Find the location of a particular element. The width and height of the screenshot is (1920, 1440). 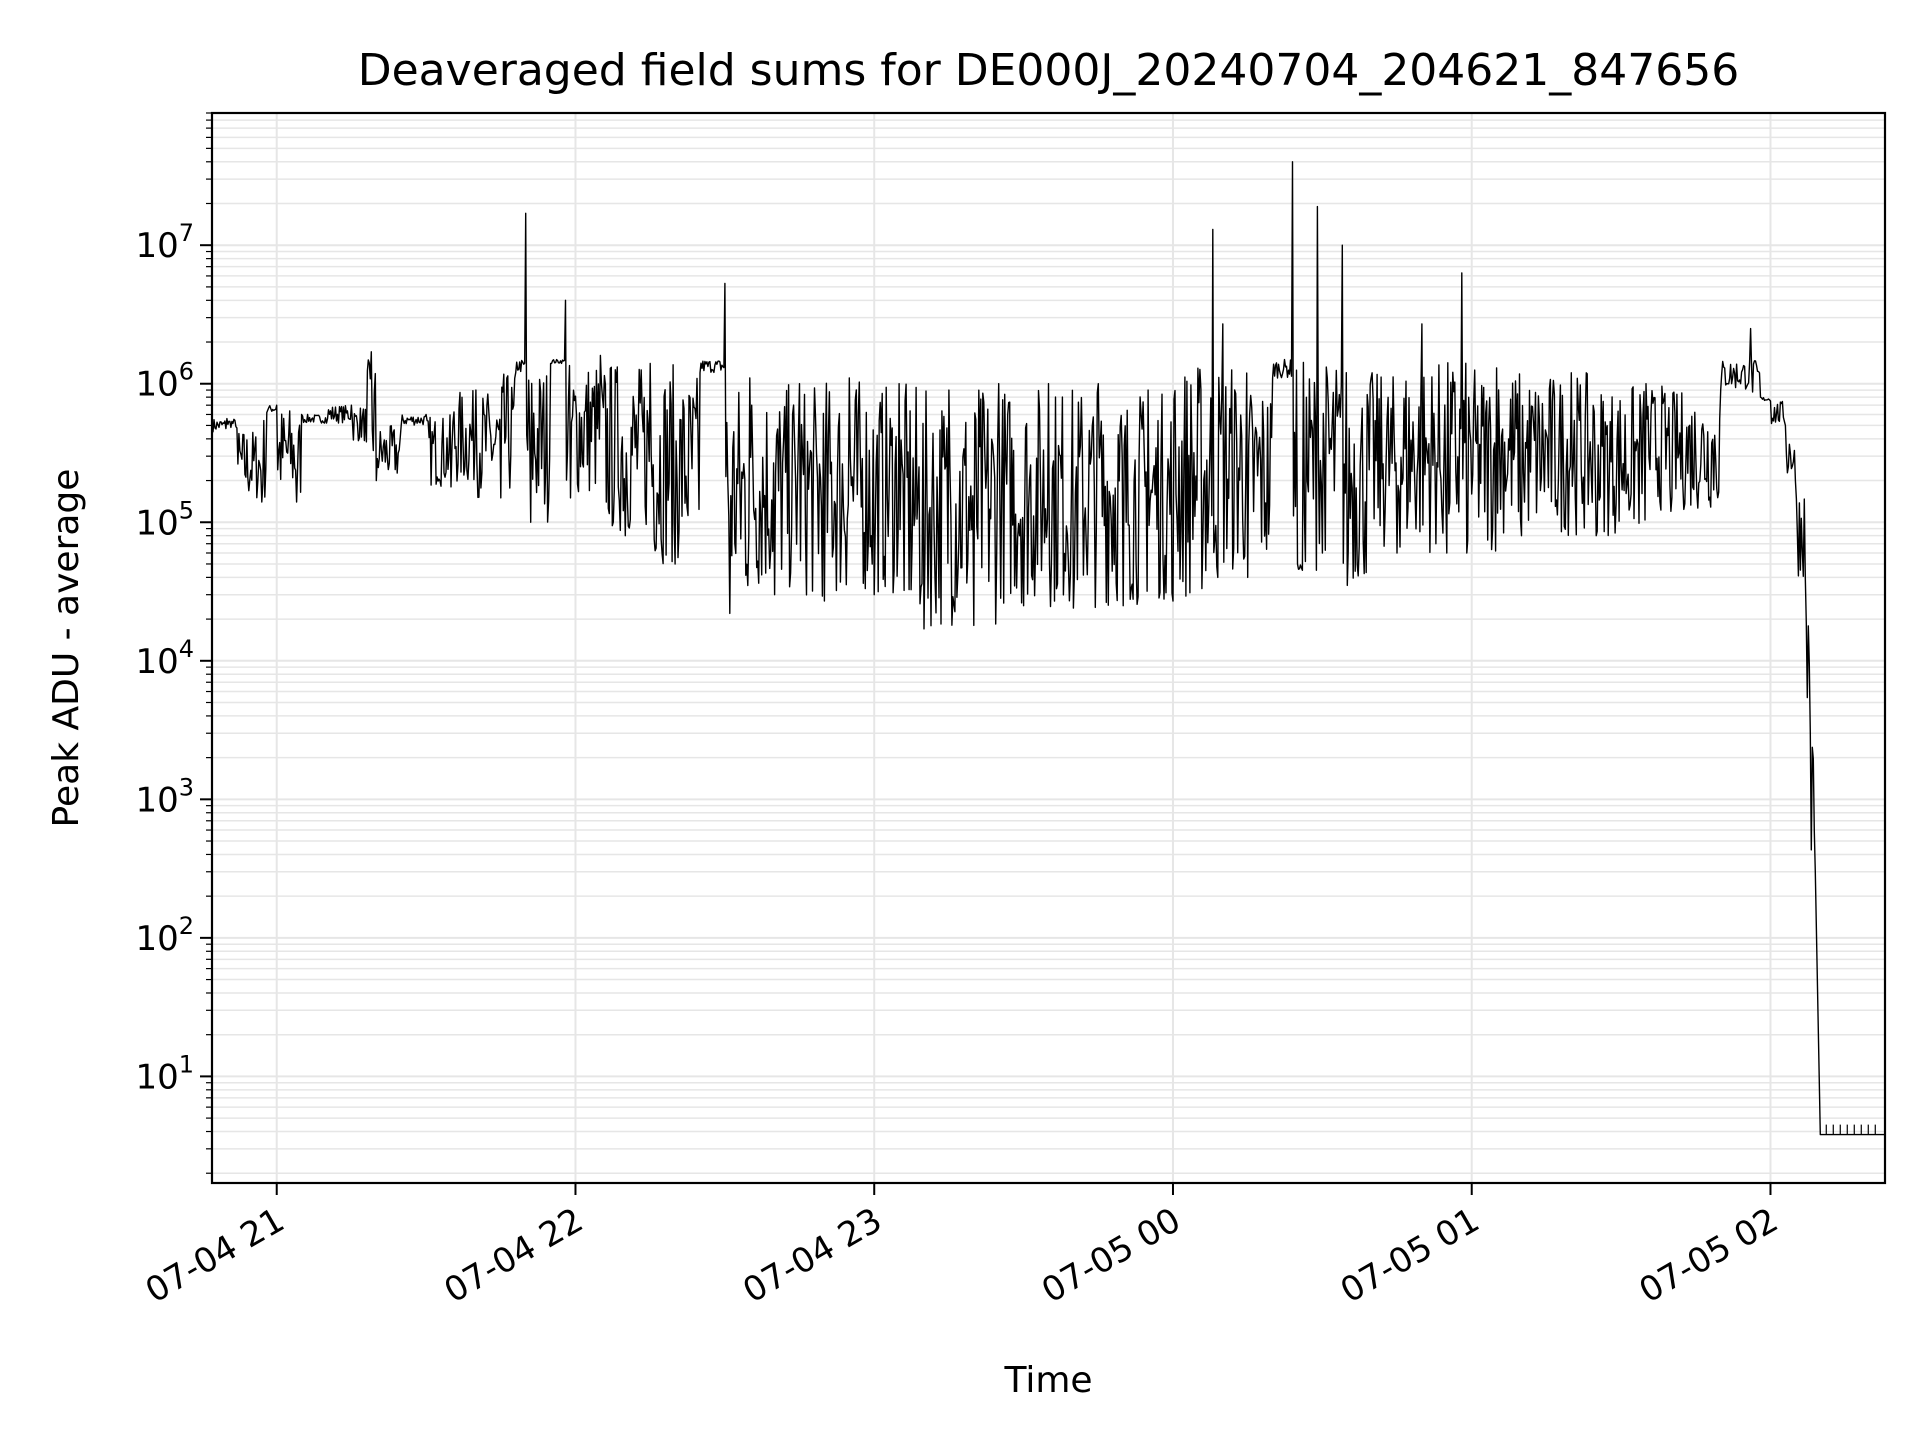

y-tick-label: 10⁵ is located at coordinates (164, 519).